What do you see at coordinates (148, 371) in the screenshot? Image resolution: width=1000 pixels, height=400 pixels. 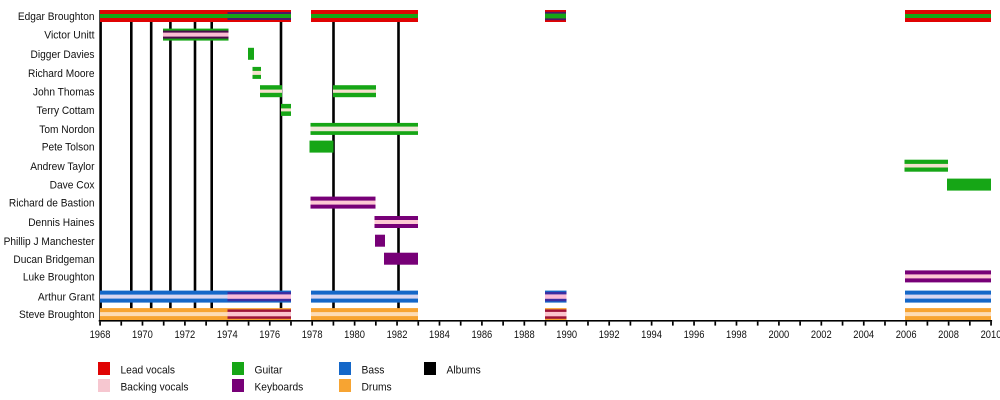 I see `svg-text: Lead vocals` at bounding box center [148, 371].